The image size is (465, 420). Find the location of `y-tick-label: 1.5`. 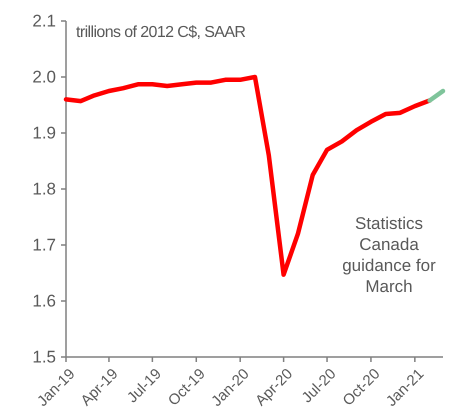

y-tick-label: 1.5 is located at coordinates (44, 356).